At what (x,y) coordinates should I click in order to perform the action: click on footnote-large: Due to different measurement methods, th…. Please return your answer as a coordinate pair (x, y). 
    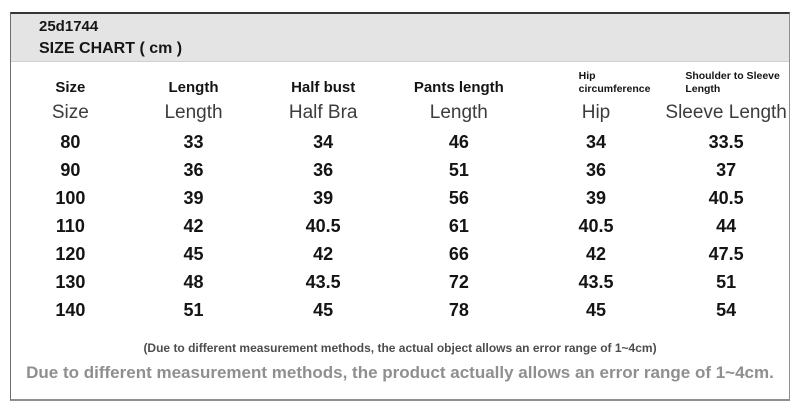
    Looking at the image, I should click on (400, 372).